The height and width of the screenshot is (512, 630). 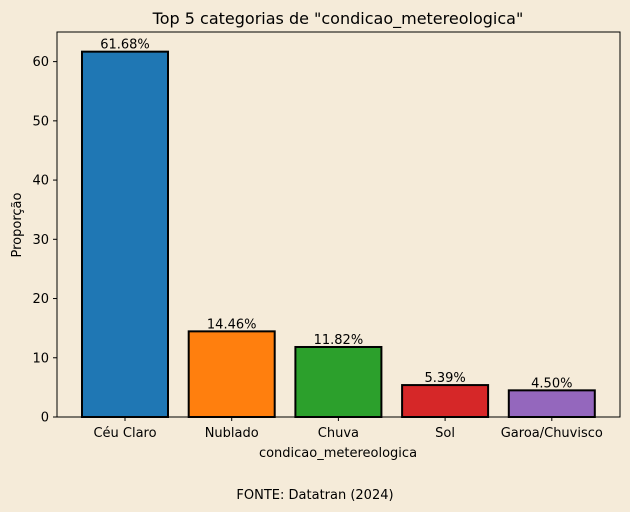 What do you see at coordinates (314, 495) in the screenshot?
I see `source-note: FONTE: Datatran (2024)` at bounding box center [314, 495].